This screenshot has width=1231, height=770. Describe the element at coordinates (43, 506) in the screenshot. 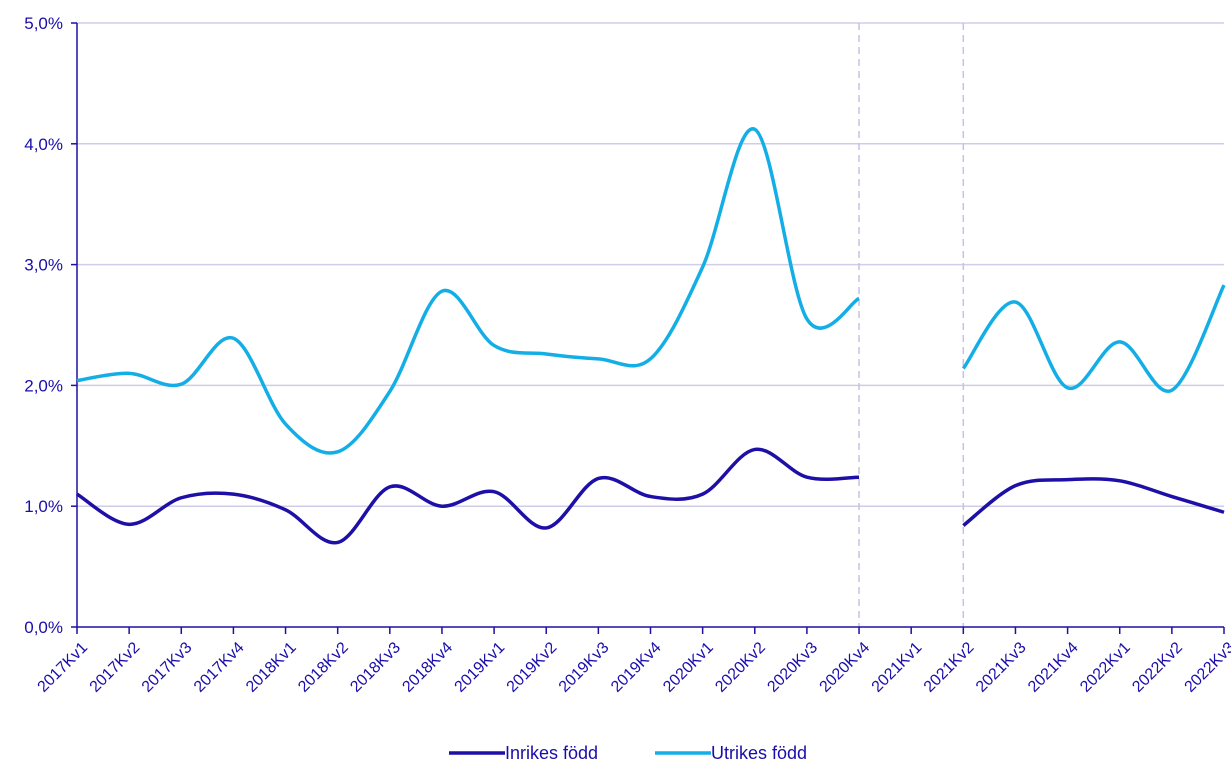

I see `y-tick-label: 1,0%` at that location.